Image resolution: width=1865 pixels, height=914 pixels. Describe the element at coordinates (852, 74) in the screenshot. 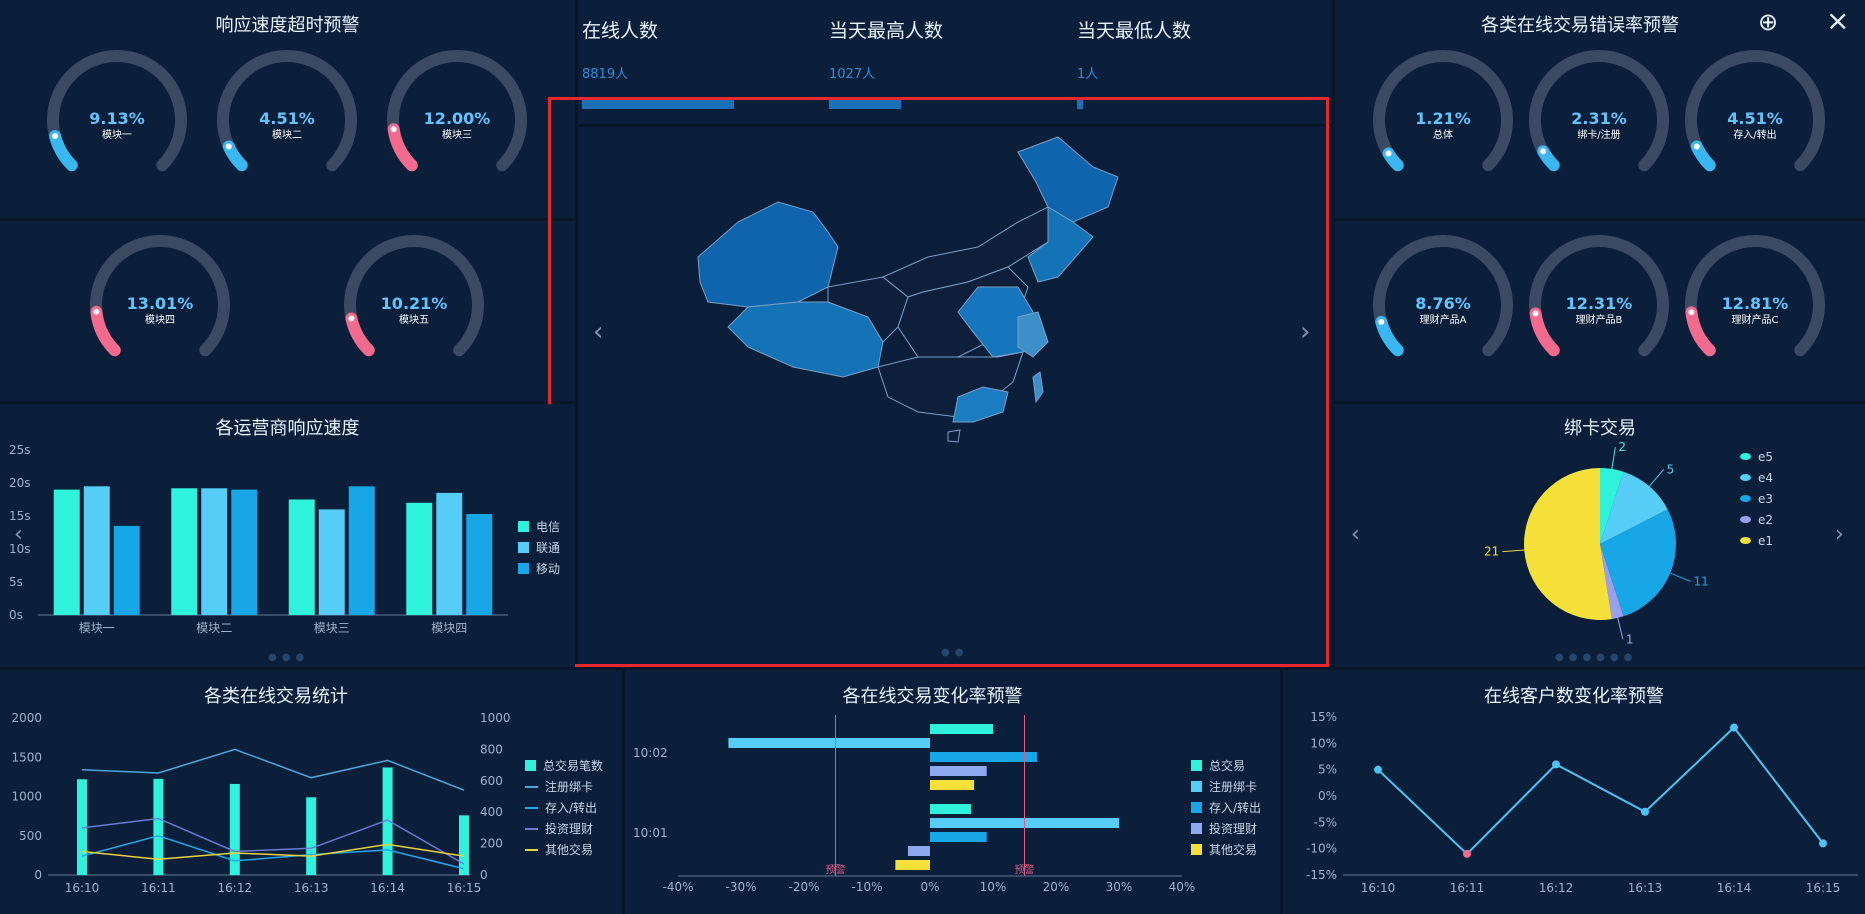

I see `stat-max-value: 1027人` at that location.